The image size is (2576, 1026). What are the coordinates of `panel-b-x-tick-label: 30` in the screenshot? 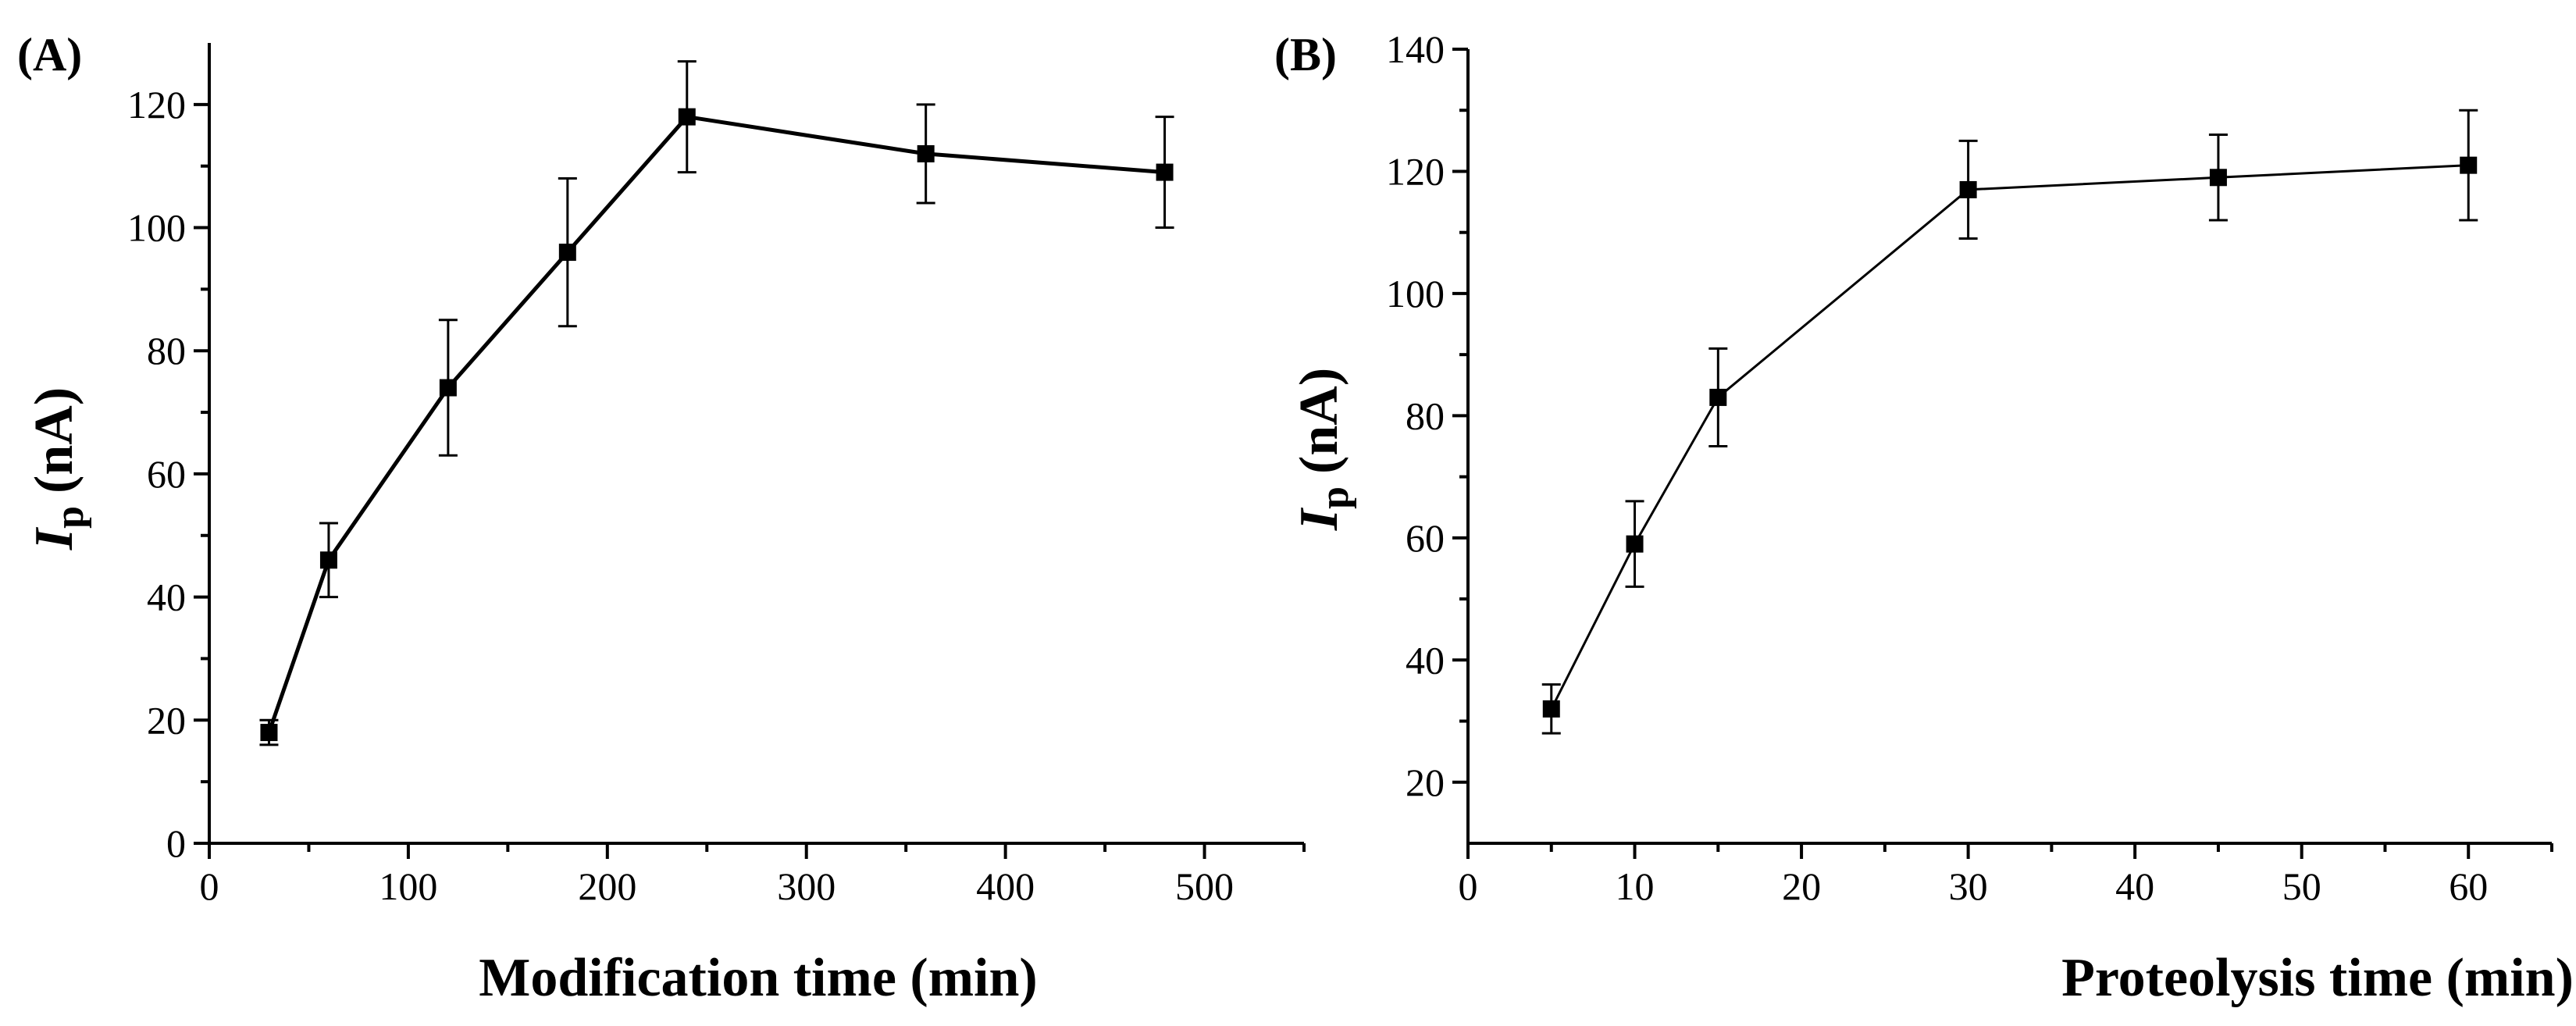 It's located at (1969, 886).